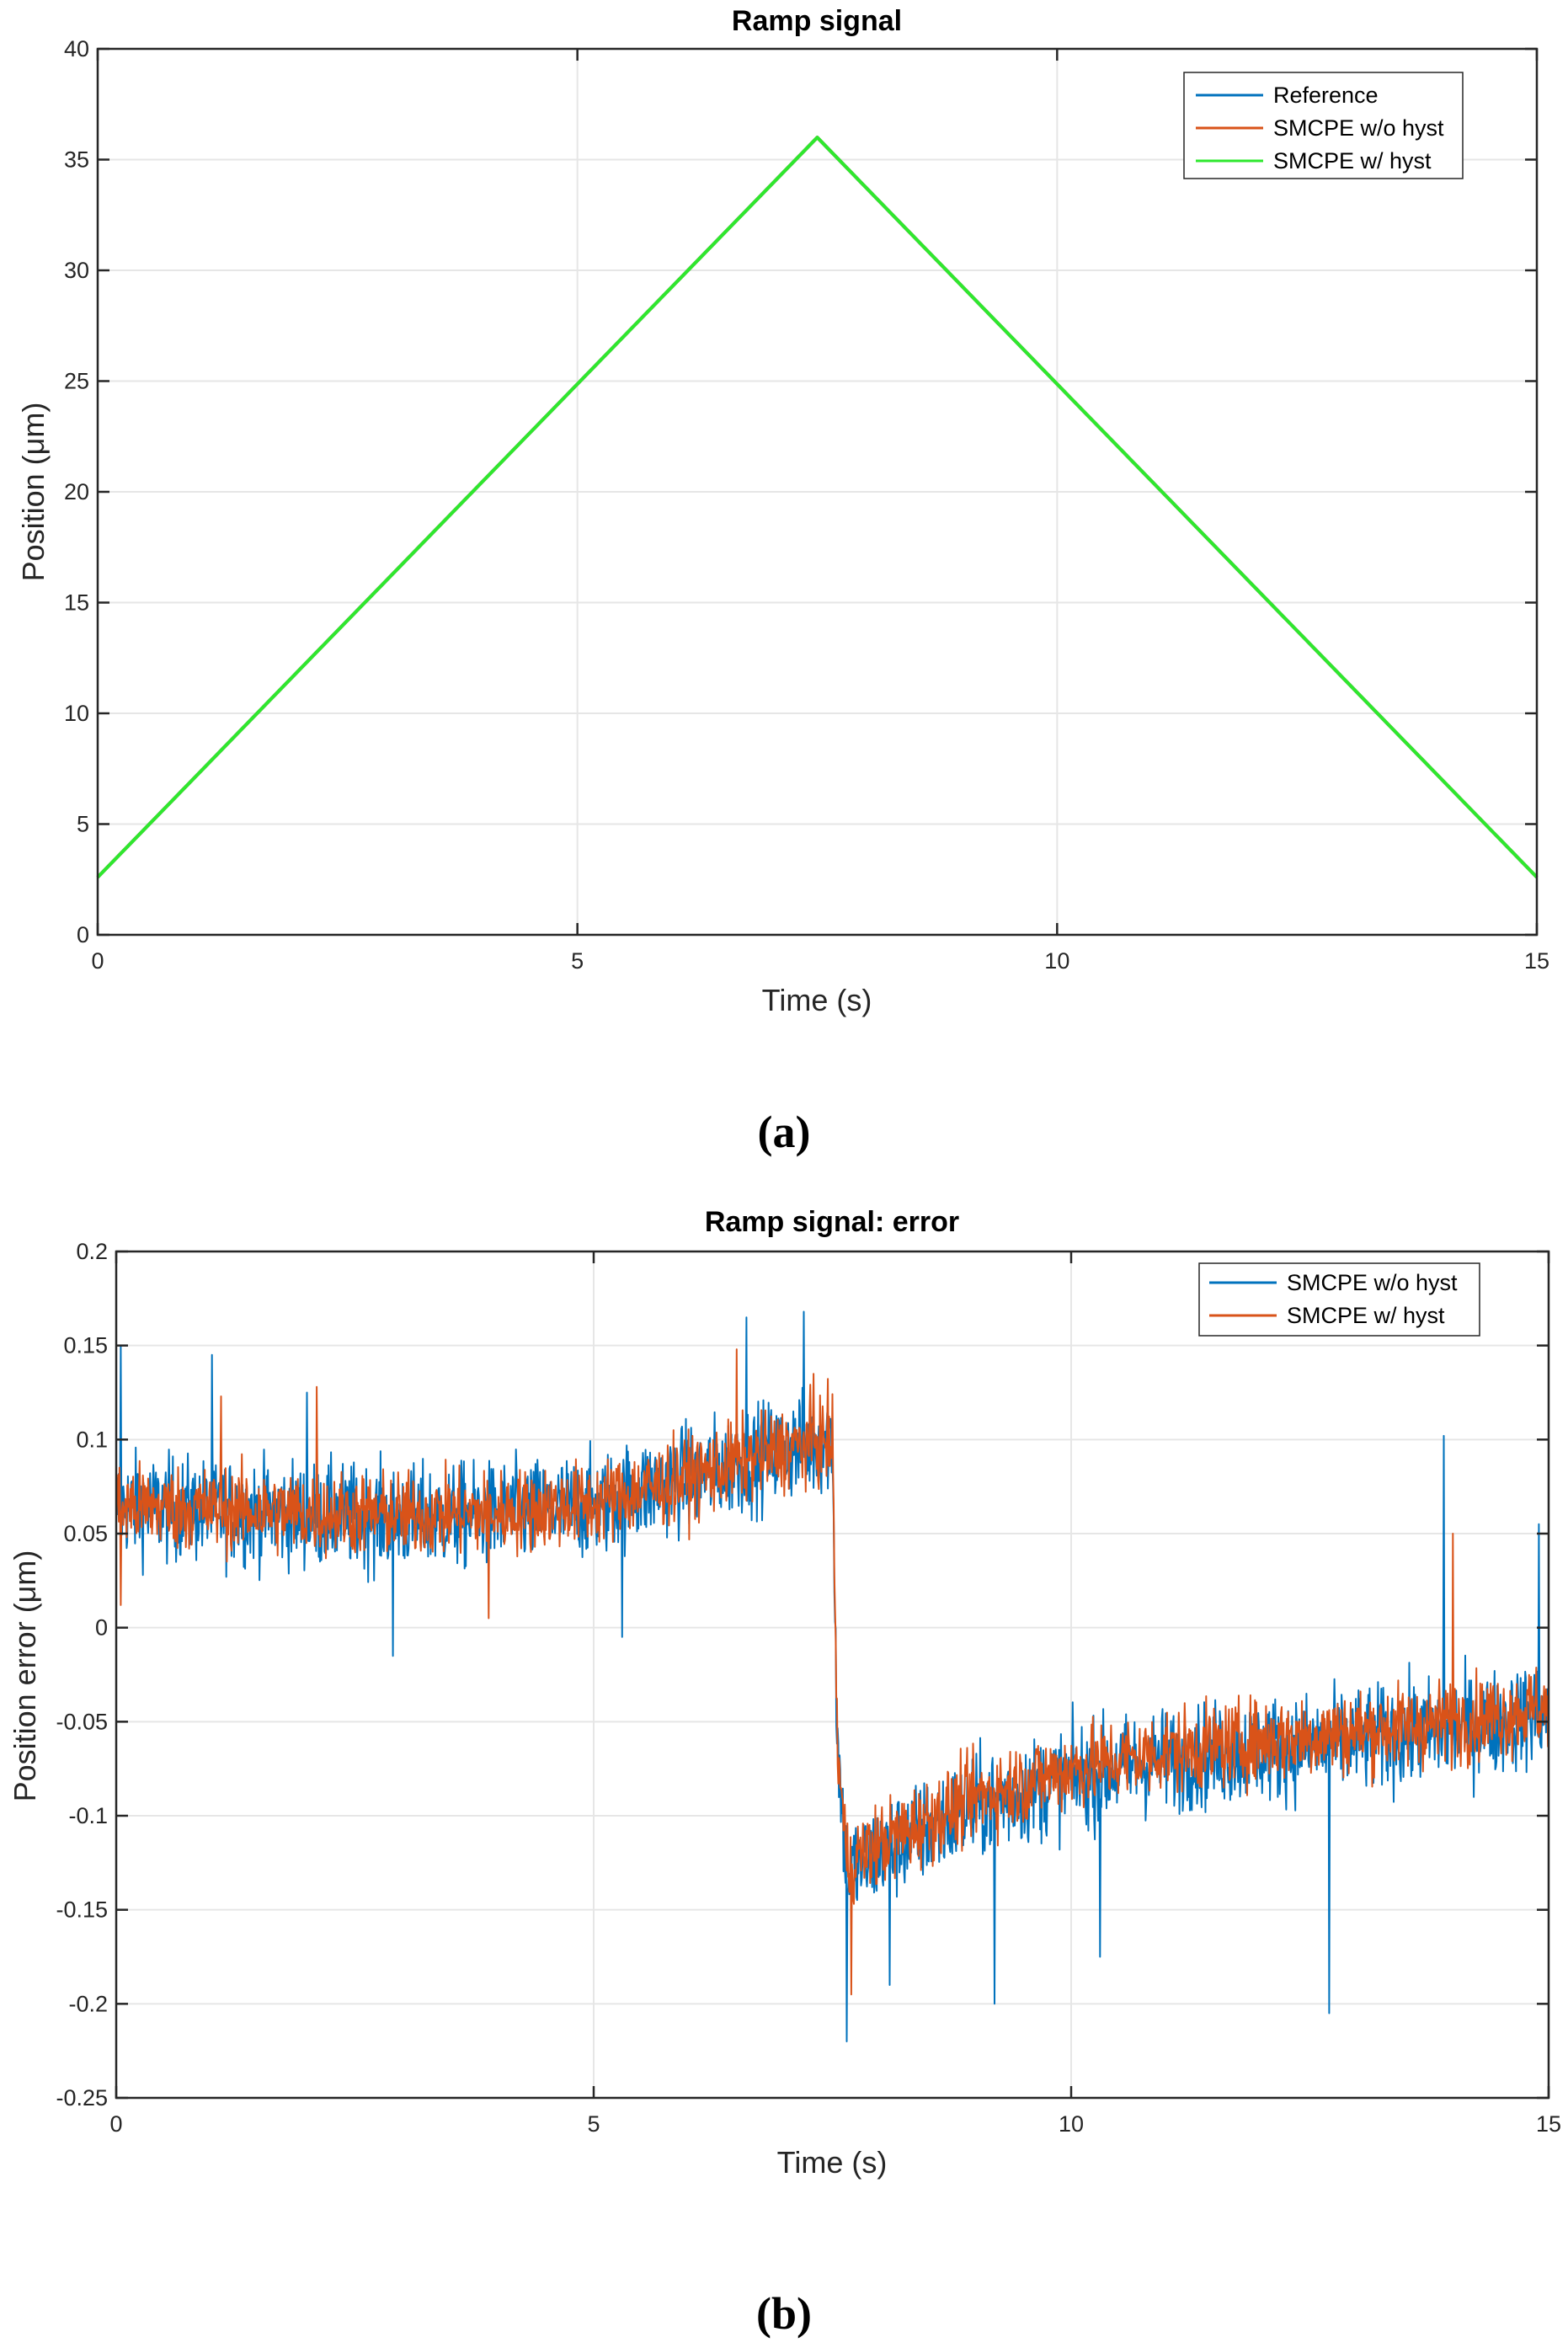 This screenshot has width=1568, height=2348. I want to click on chart-a-title: Ramp signal, so click(817, 21).